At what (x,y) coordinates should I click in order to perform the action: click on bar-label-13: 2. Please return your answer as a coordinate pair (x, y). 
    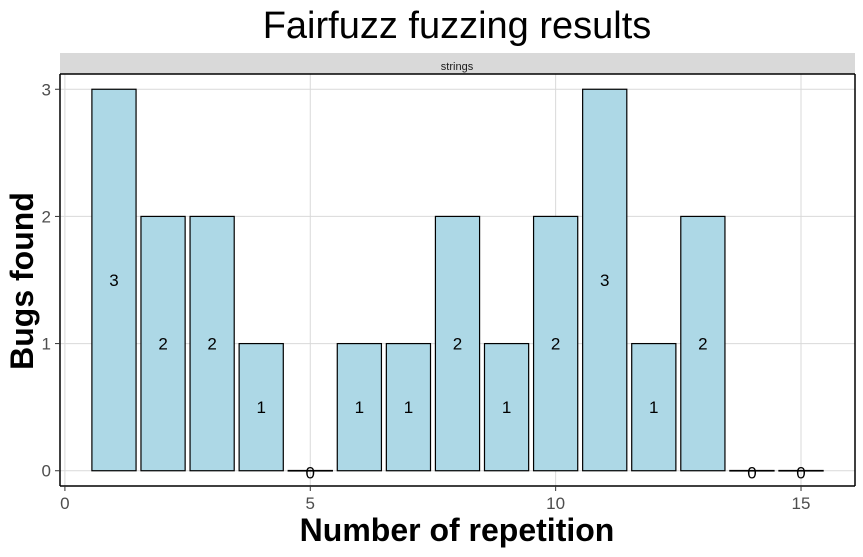
    Looking at the image, I should click on (702, 344).